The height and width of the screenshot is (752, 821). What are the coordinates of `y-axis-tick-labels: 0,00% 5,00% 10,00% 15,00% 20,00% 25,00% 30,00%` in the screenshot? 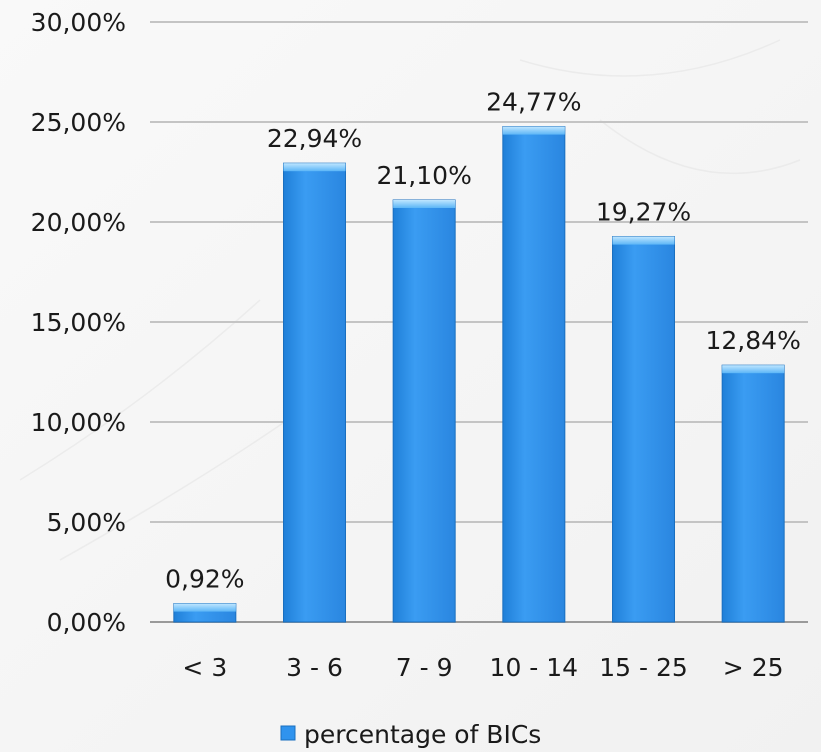 It's located at (78, 322).